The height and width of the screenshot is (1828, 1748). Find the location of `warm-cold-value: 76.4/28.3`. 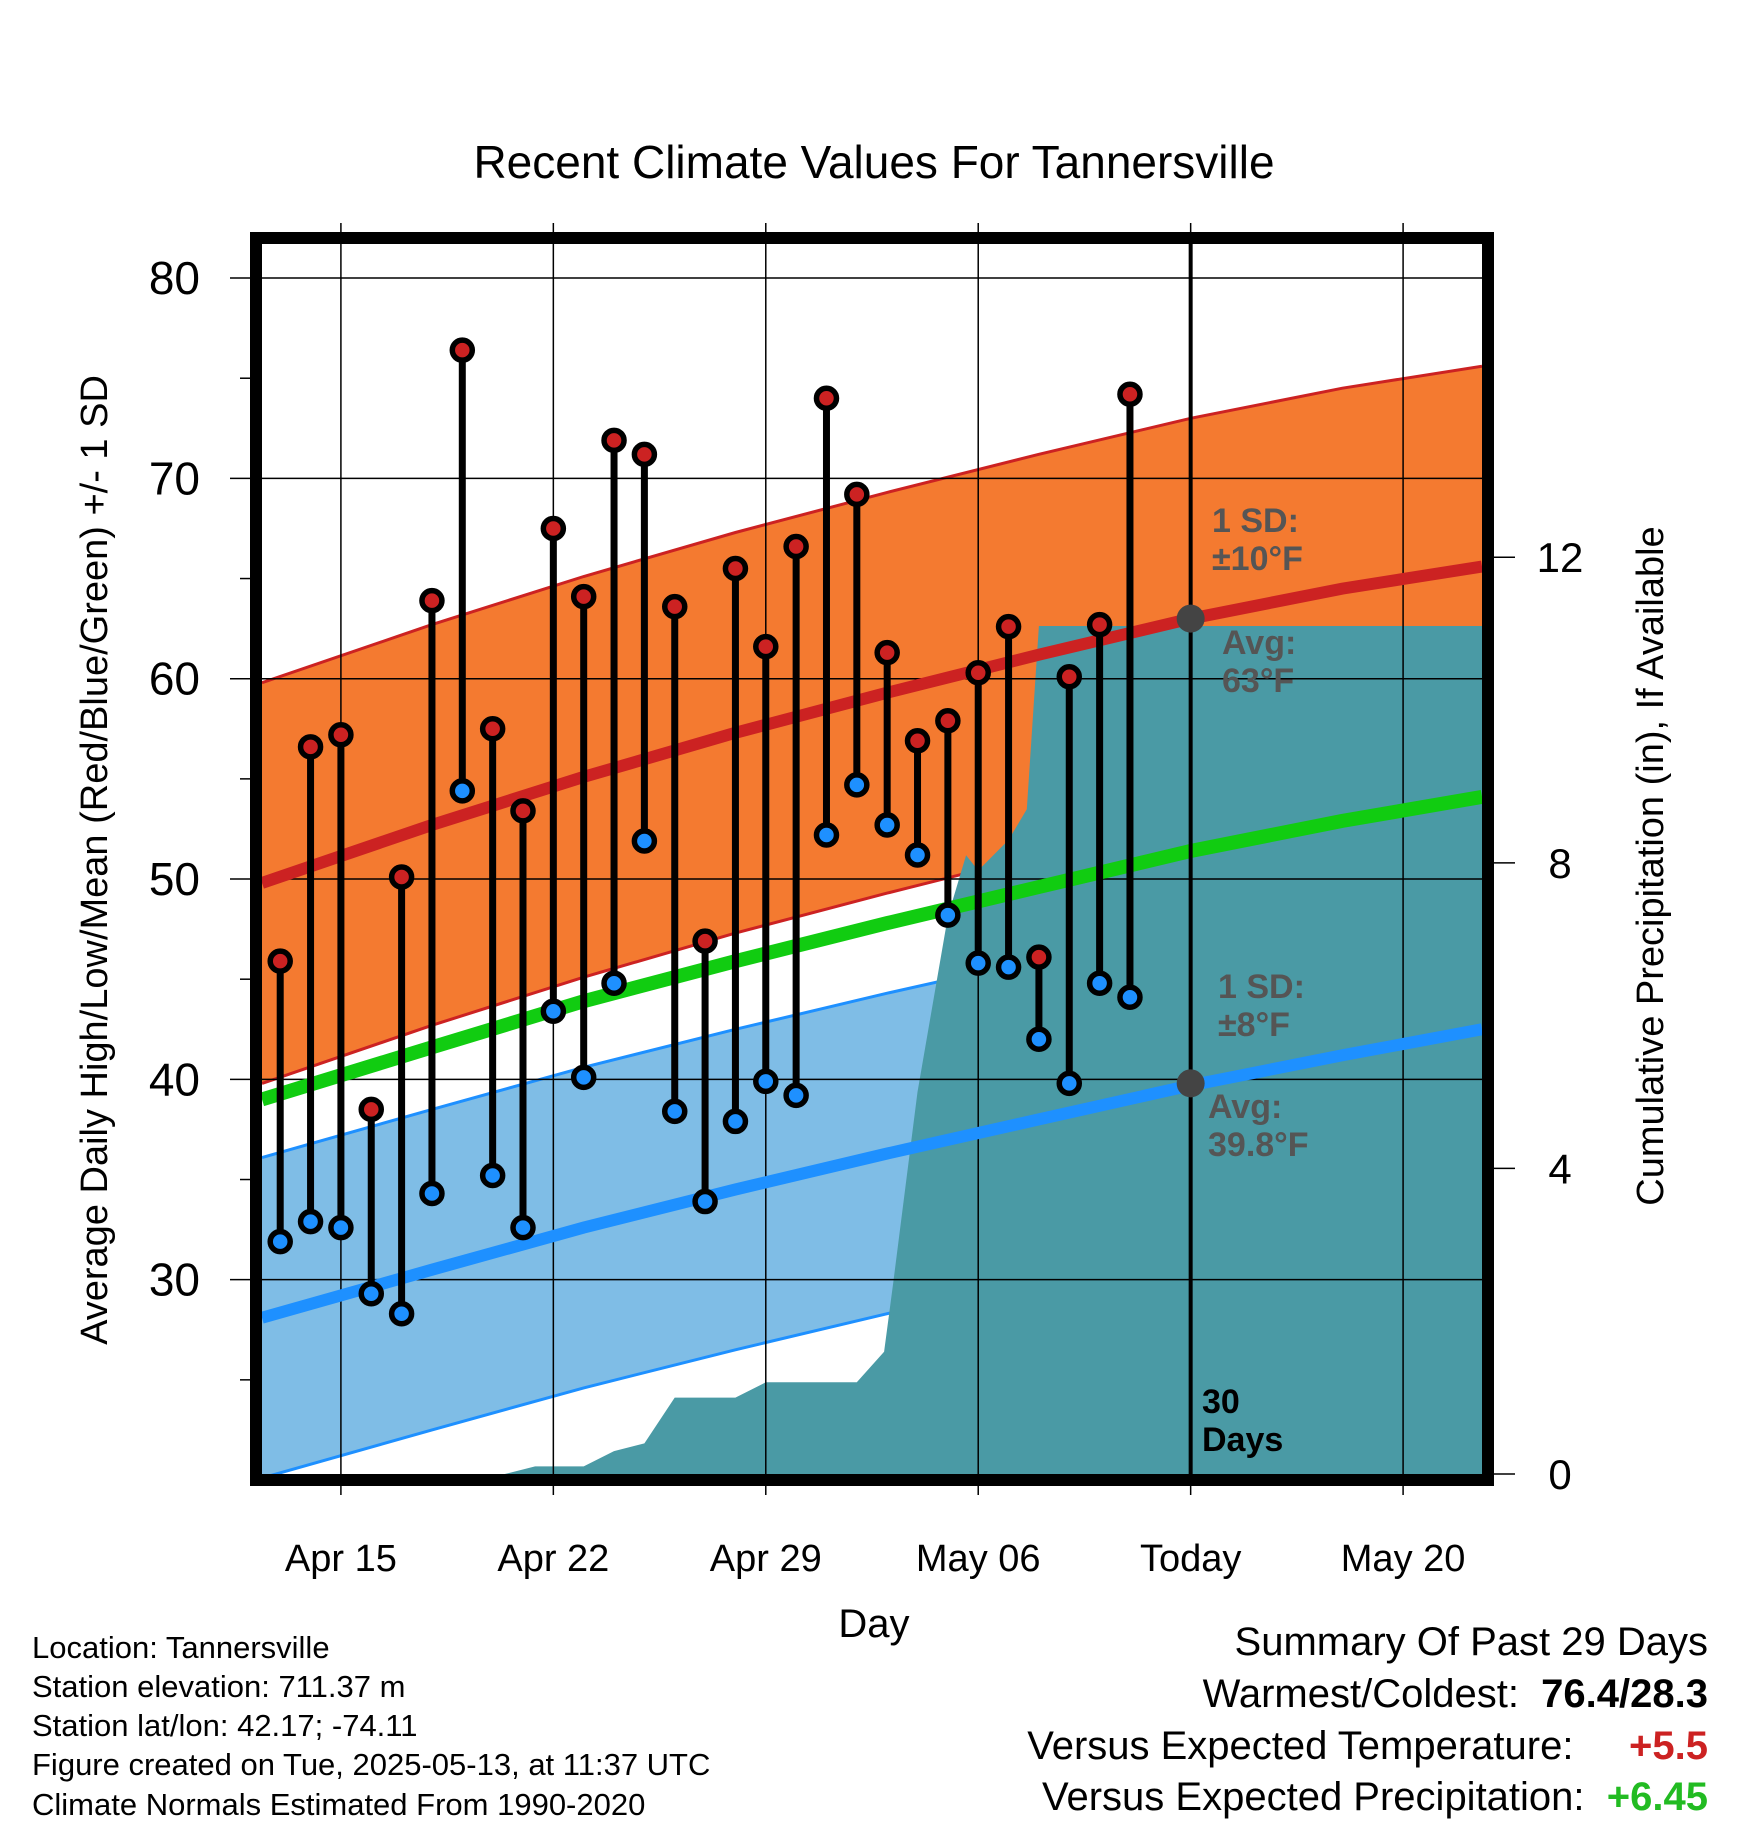

warm-cold-value: 76.4/28.3 is located at coordinates (1624, 1694).